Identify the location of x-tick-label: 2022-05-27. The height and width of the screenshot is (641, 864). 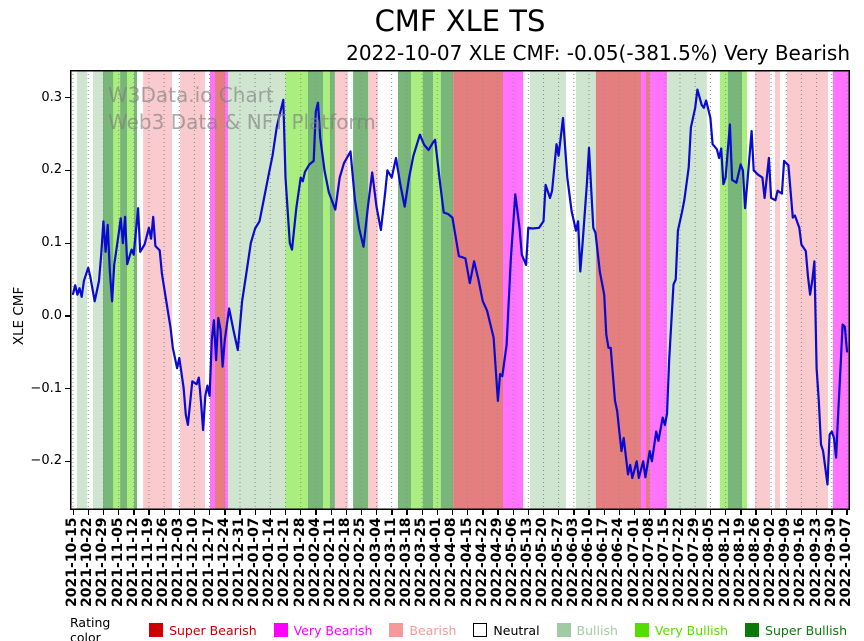
(557, 562).